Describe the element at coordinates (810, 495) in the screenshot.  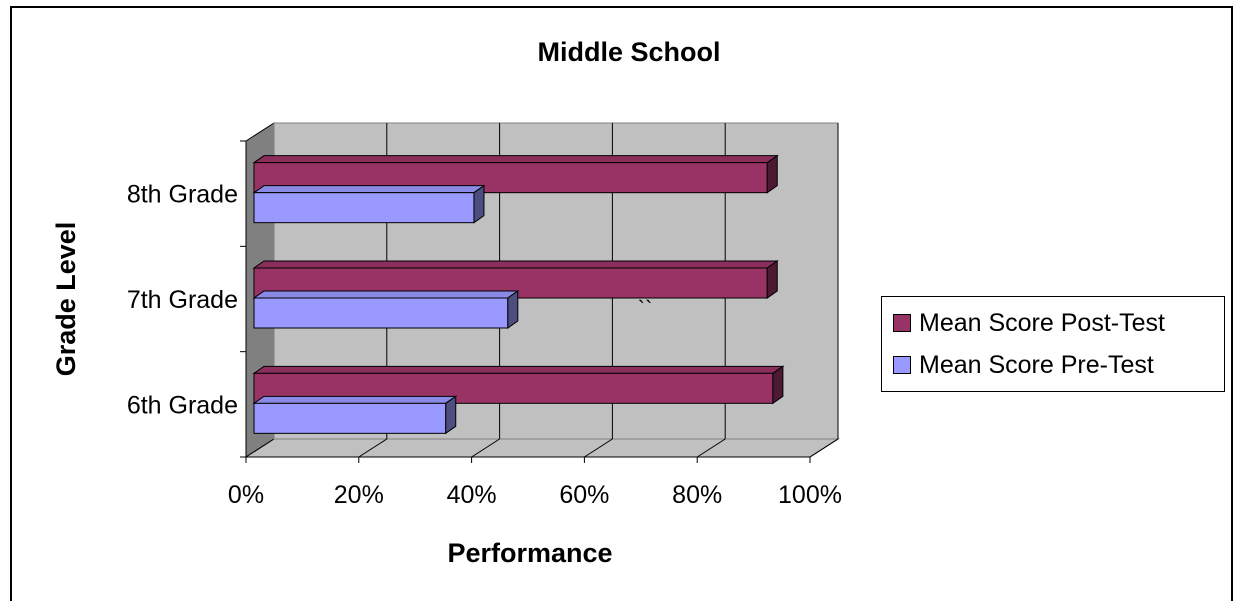
I see `x-tick-label: 100%` at that location.